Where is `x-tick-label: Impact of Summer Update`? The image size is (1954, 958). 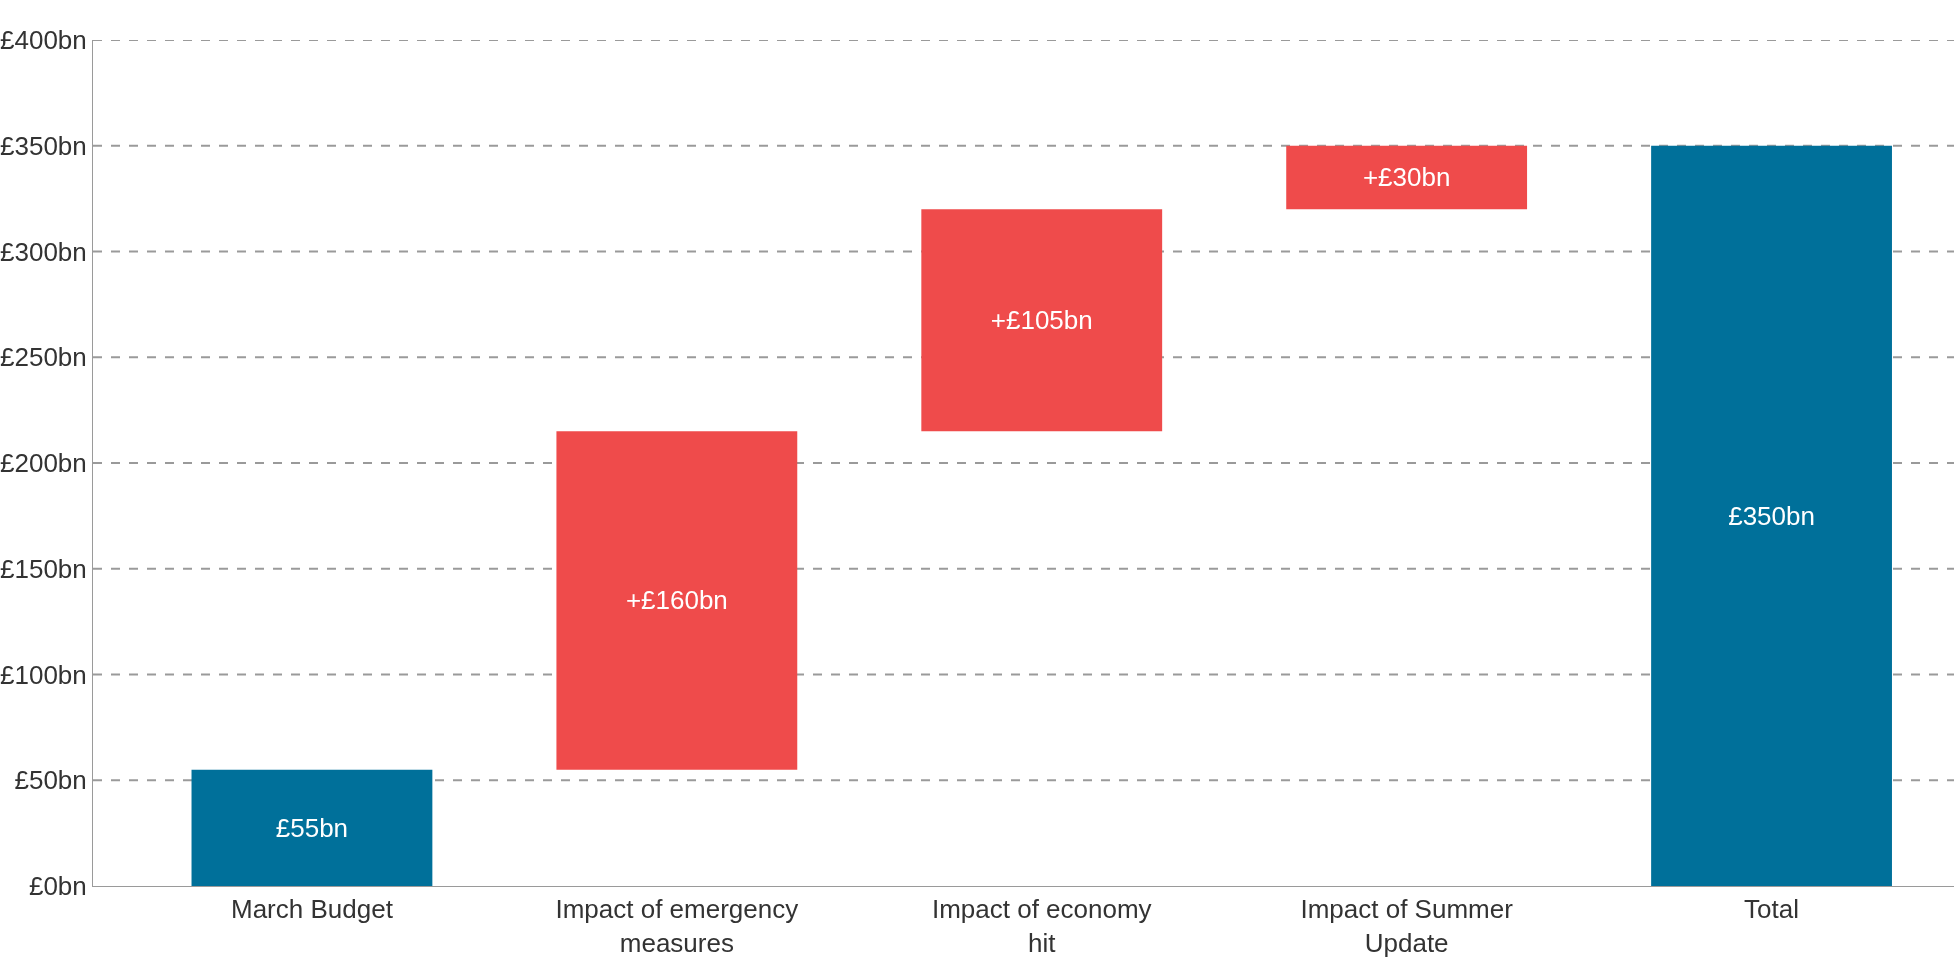
x-tick-label: Impact of Summer Update is located at coordinates (1407, 926).